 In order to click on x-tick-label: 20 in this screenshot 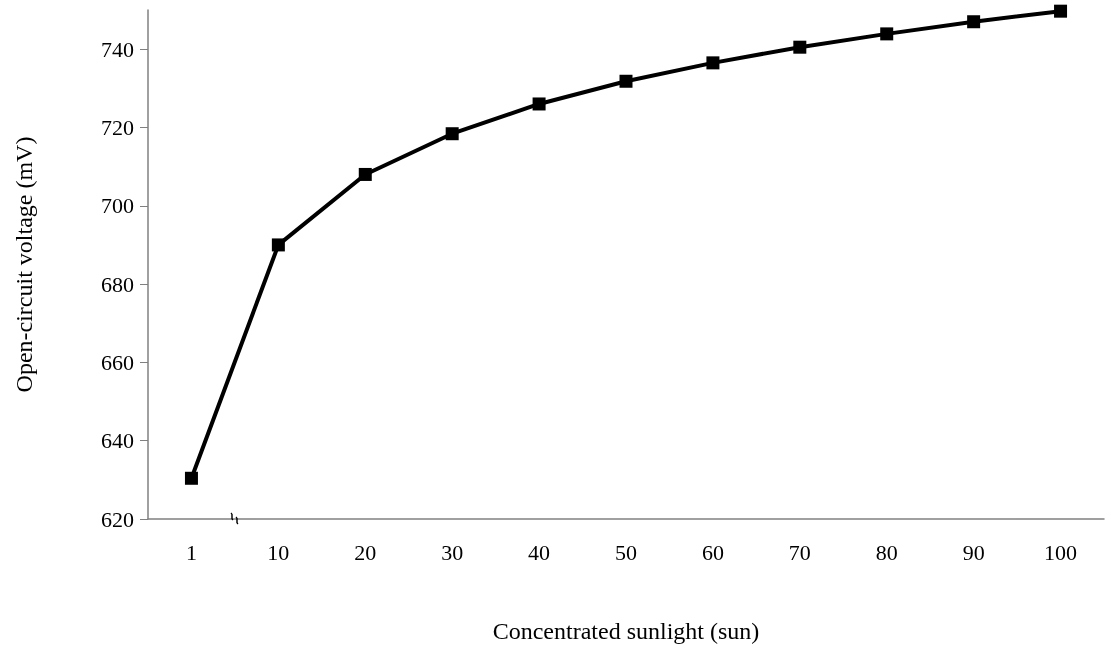, I will do `click(365, 552)`.